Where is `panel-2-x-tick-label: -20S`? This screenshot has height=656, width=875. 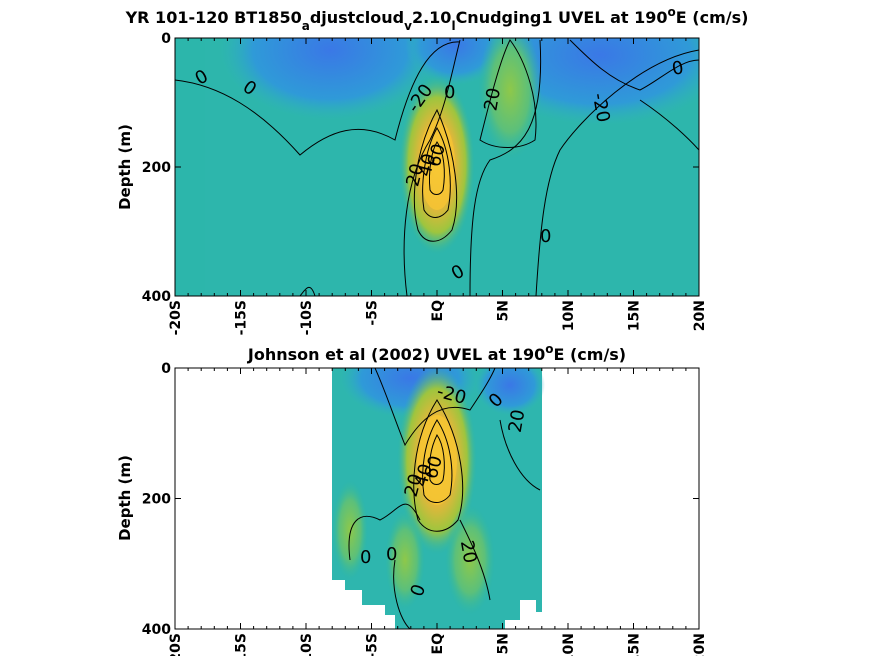 panel-2-x-tick-label: -20S is located at coordinates (176, 644).